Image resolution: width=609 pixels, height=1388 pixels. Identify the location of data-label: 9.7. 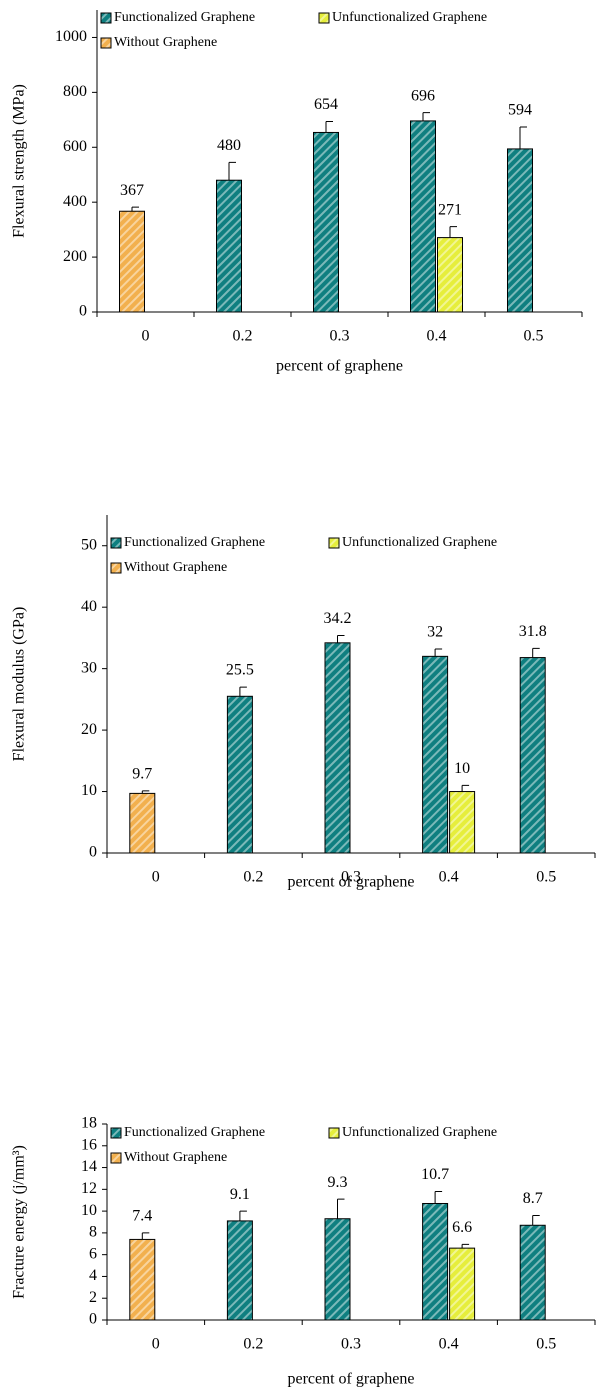
(142, 774).